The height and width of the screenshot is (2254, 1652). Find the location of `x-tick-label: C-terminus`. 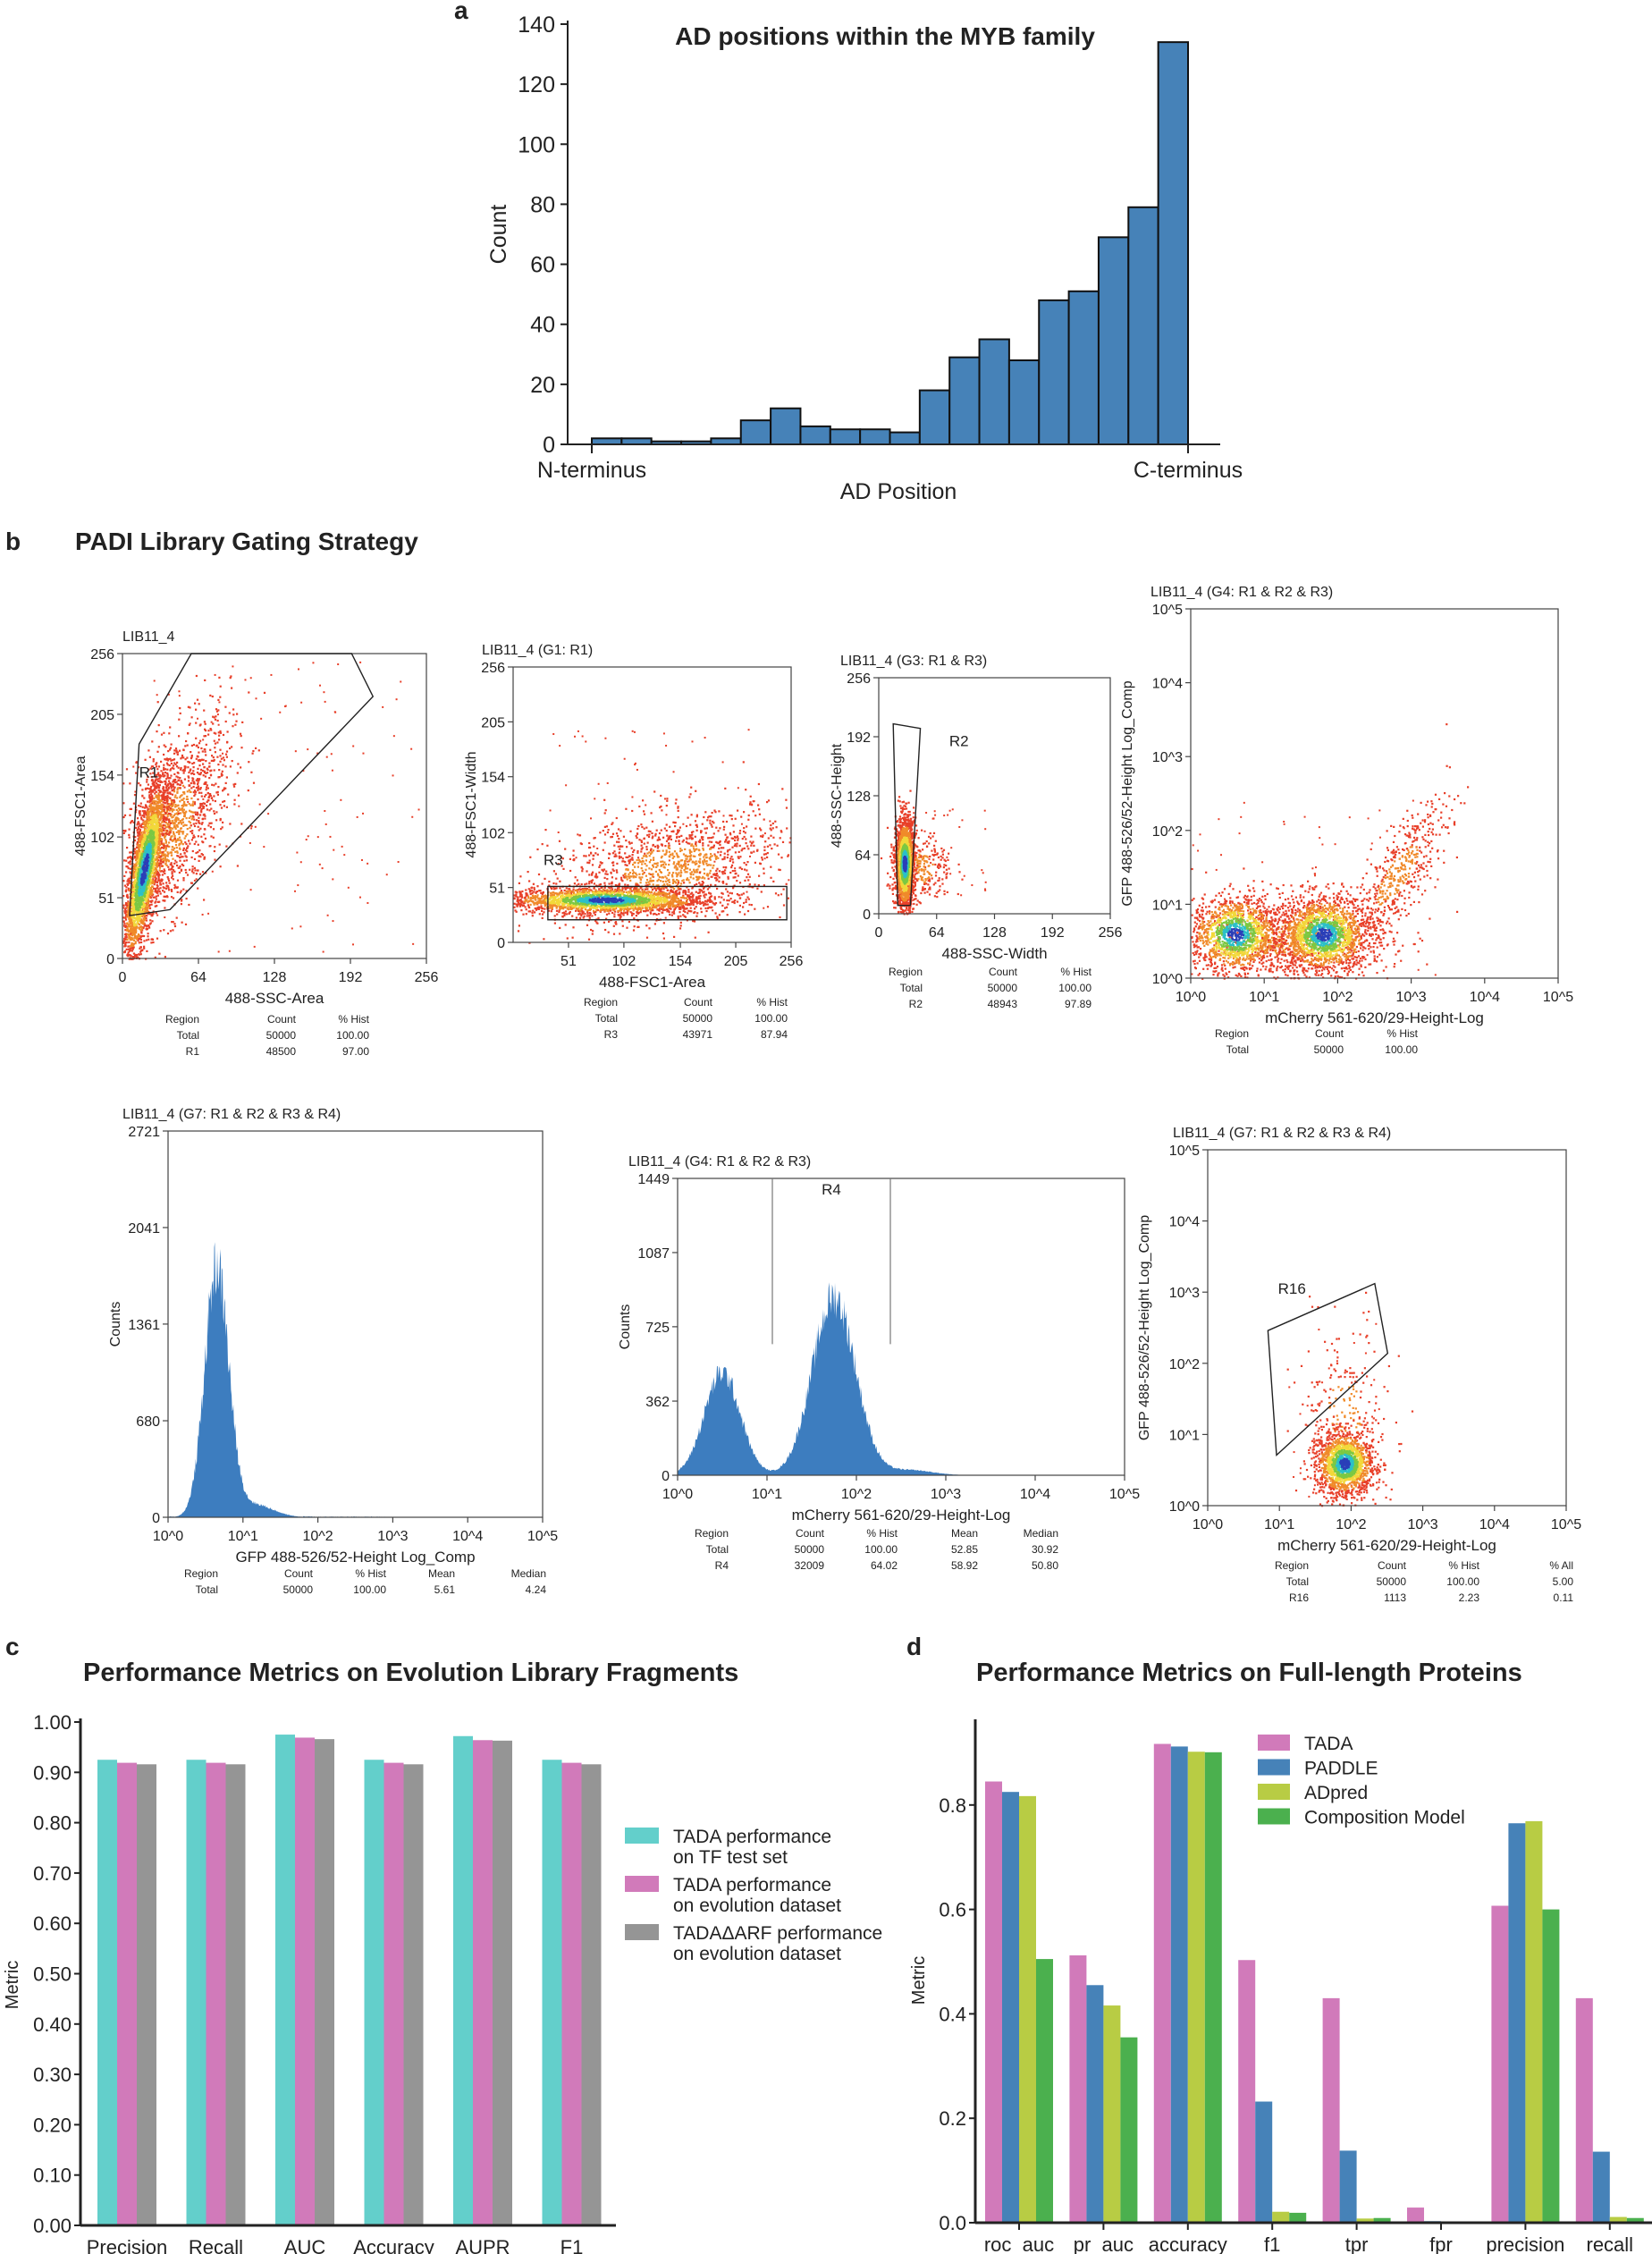

x-tick-label: C-terminus is located at coordinates (1188, 470).